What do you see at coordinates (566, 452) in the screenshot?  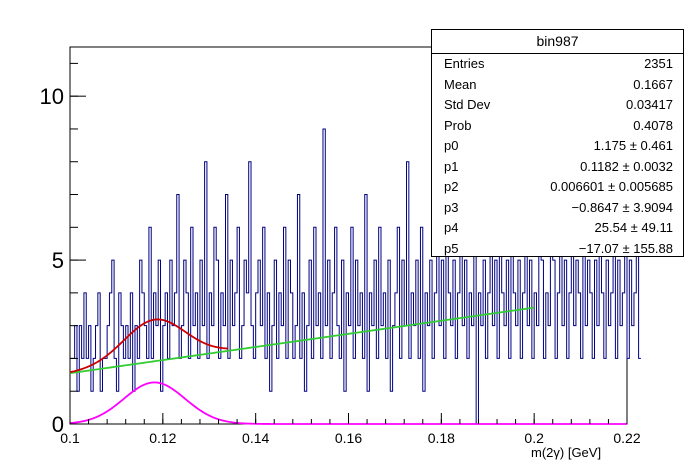 I see `x-axis-title: m(2γ) [GeV]` at bounding box center [566, 452].